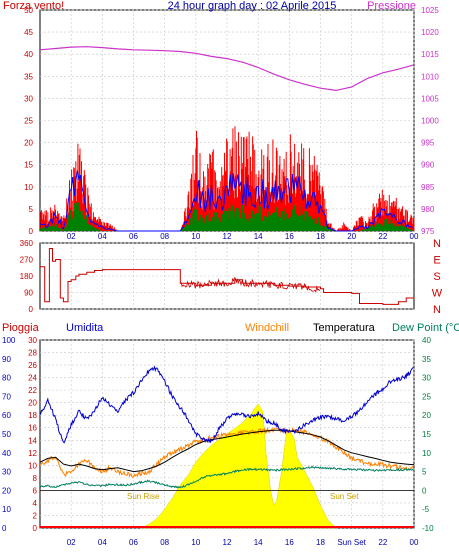 The width and height of the screenshot is (459, 555). What do you see at coordinates (32, 415) in the screenshot?
I see `rain-tick-label: 18` at bounding box center [32, 415].